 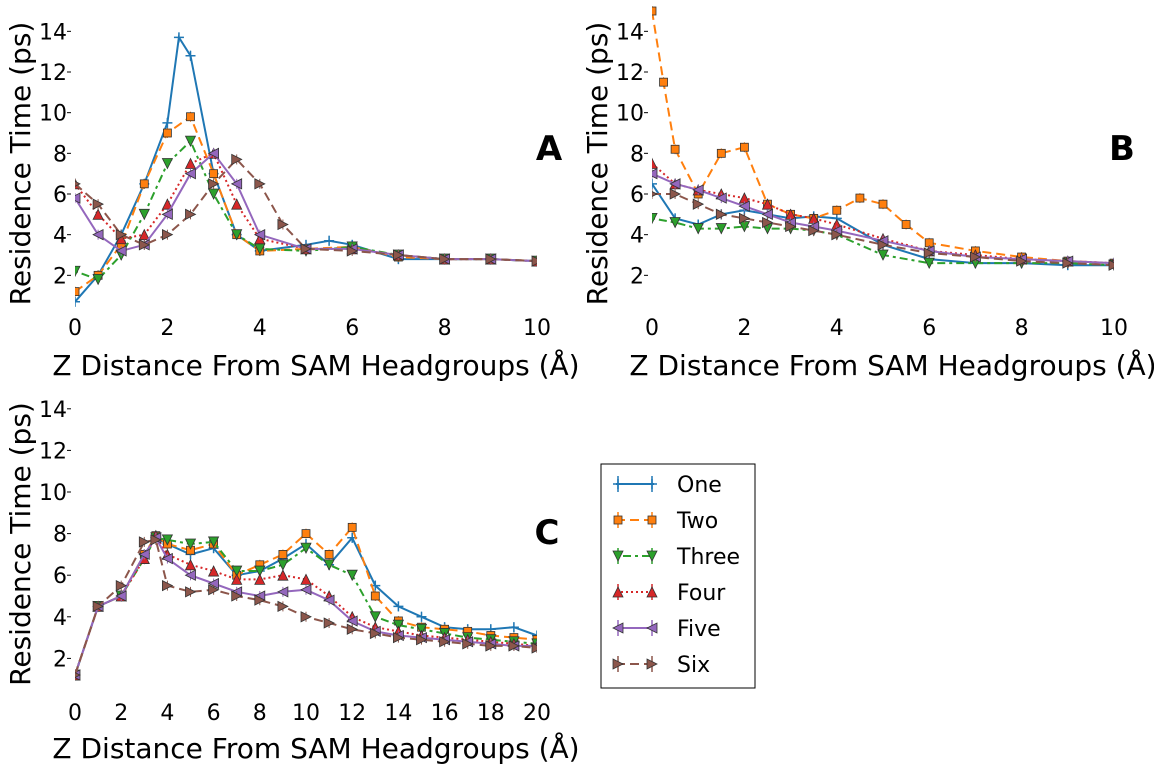 I want to click on x-tick-label: 2, so click(x=744, y=328).